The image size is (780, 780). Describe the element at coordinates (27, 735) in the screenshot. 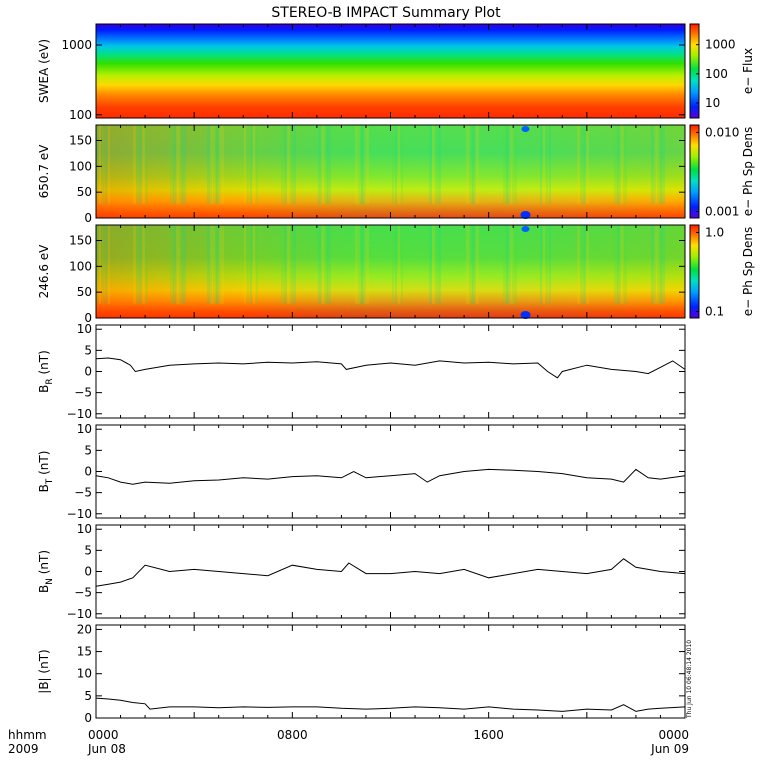

I see `x-axis-row1-label: hhmm` at that location.